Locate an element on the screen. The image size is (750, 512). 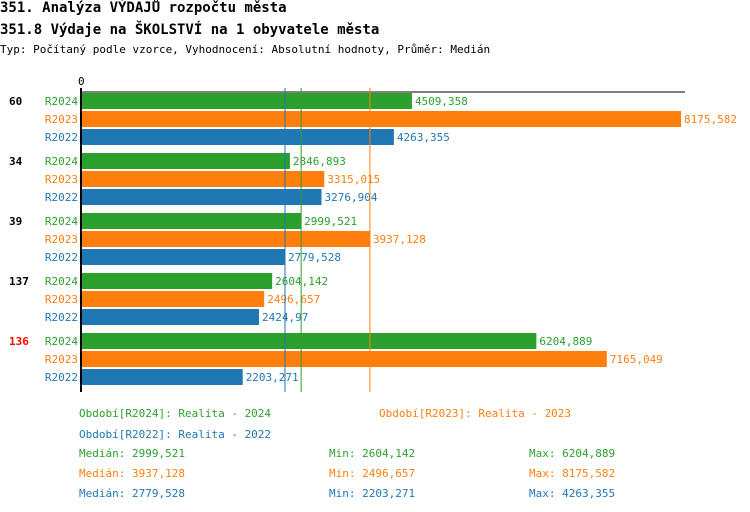
stat-median-r2022: Medián: 2779,528 is located at coordinates (132, 493).